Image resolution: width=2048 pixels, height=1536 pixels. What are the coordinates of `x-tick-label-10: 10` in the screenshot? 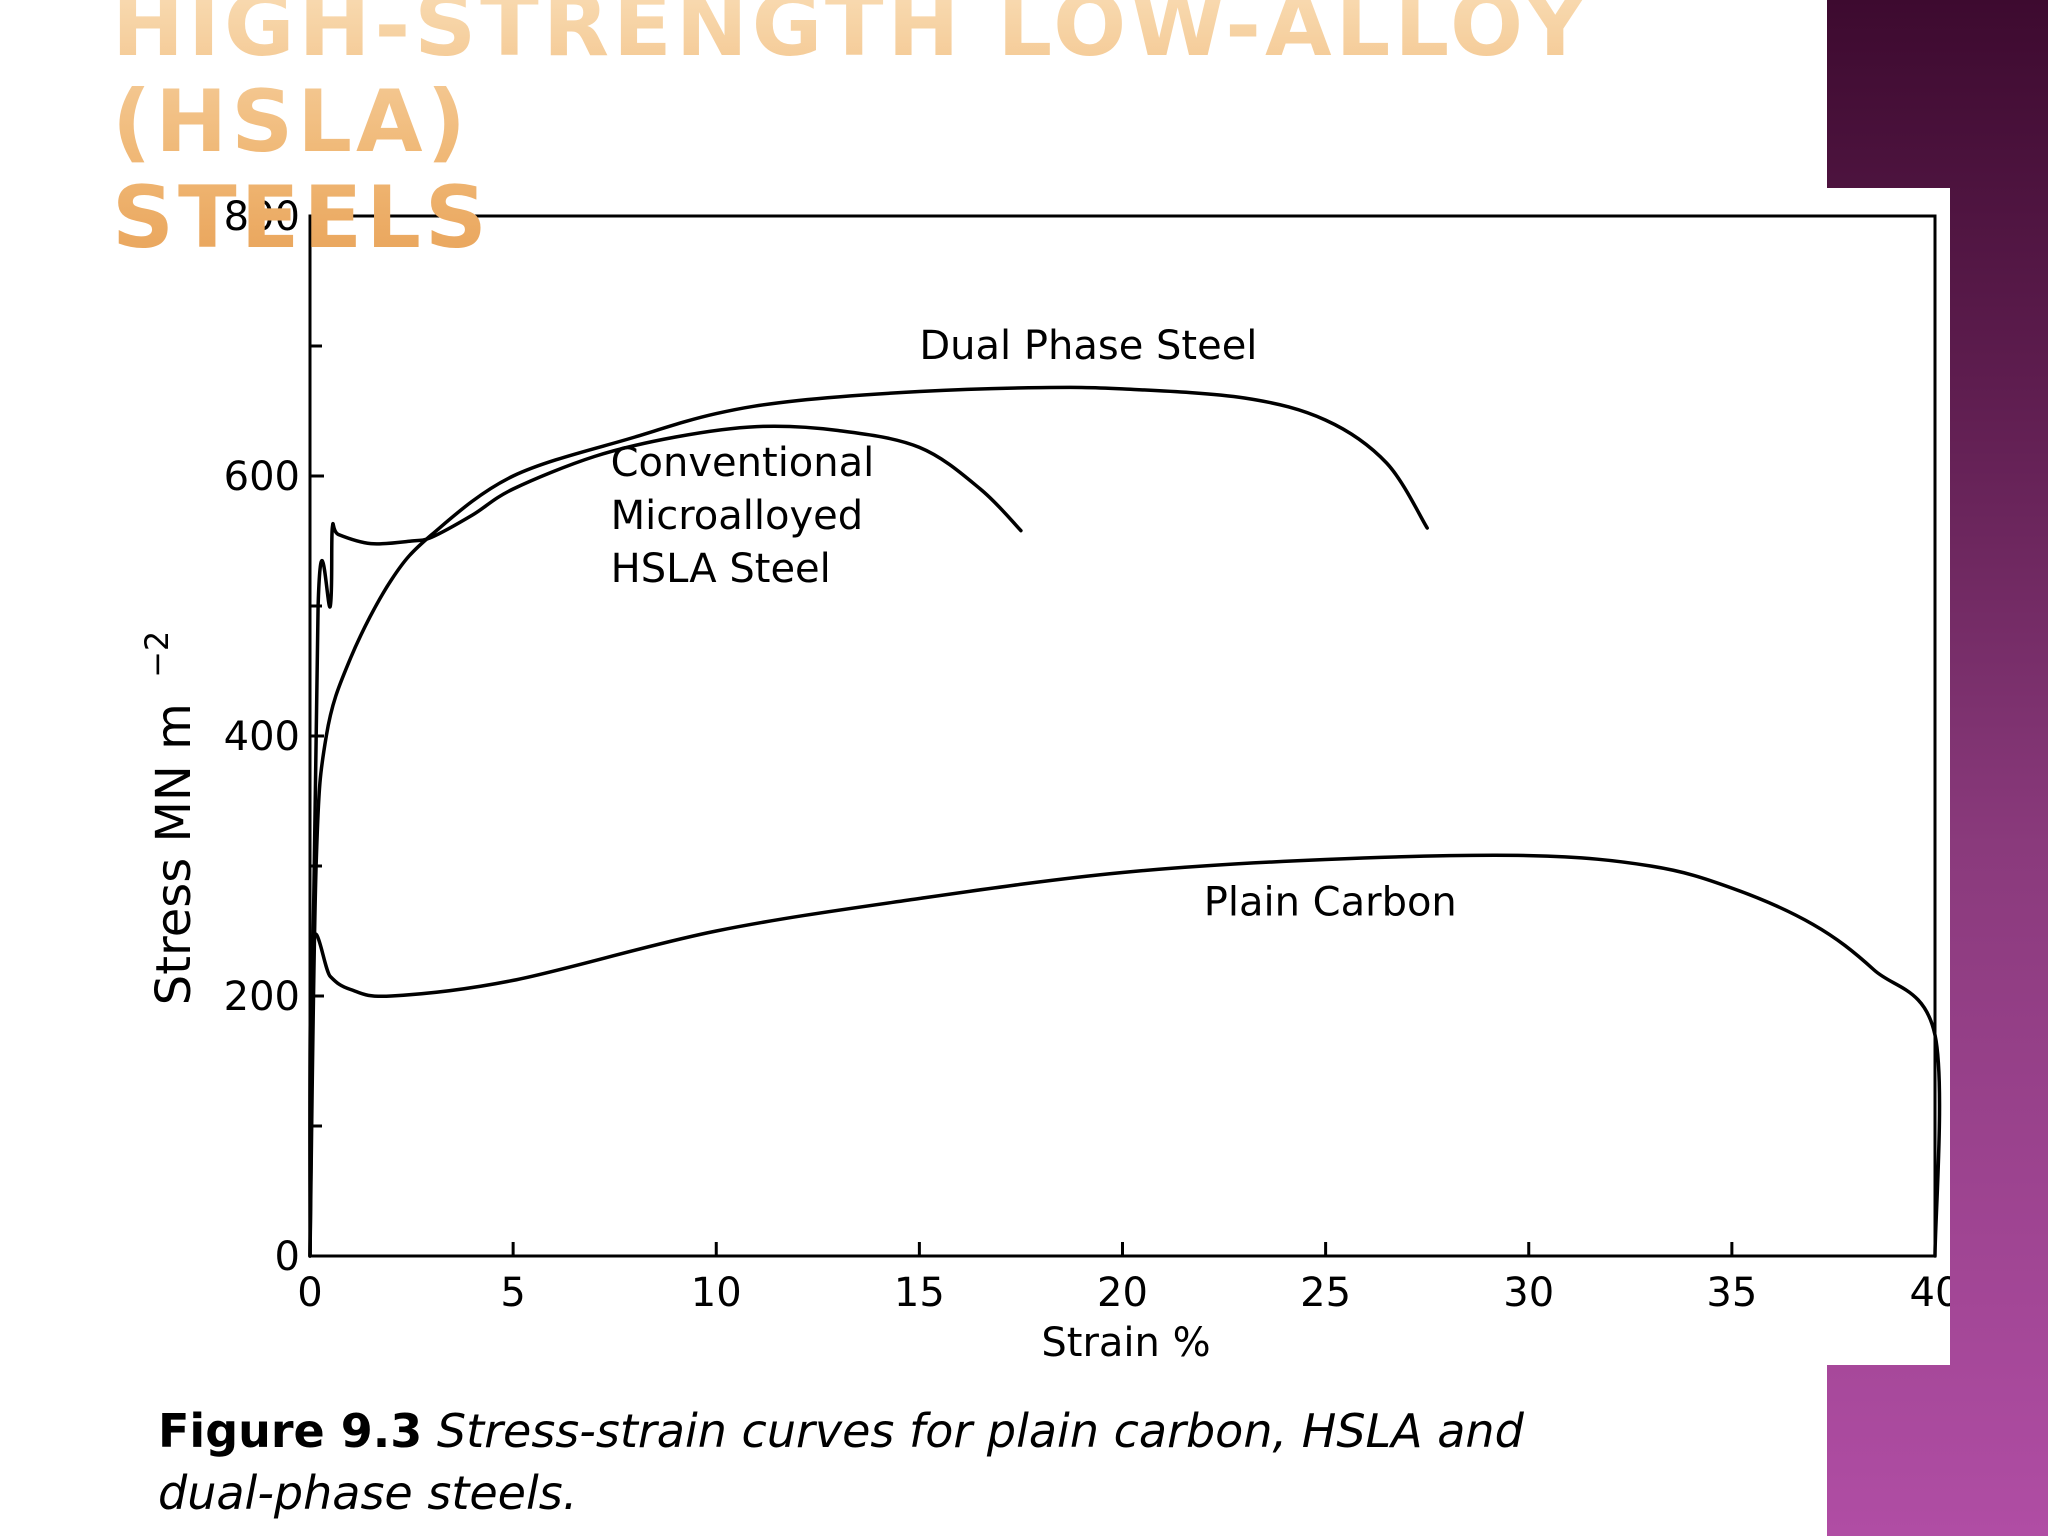 It's located at (716, 1293).